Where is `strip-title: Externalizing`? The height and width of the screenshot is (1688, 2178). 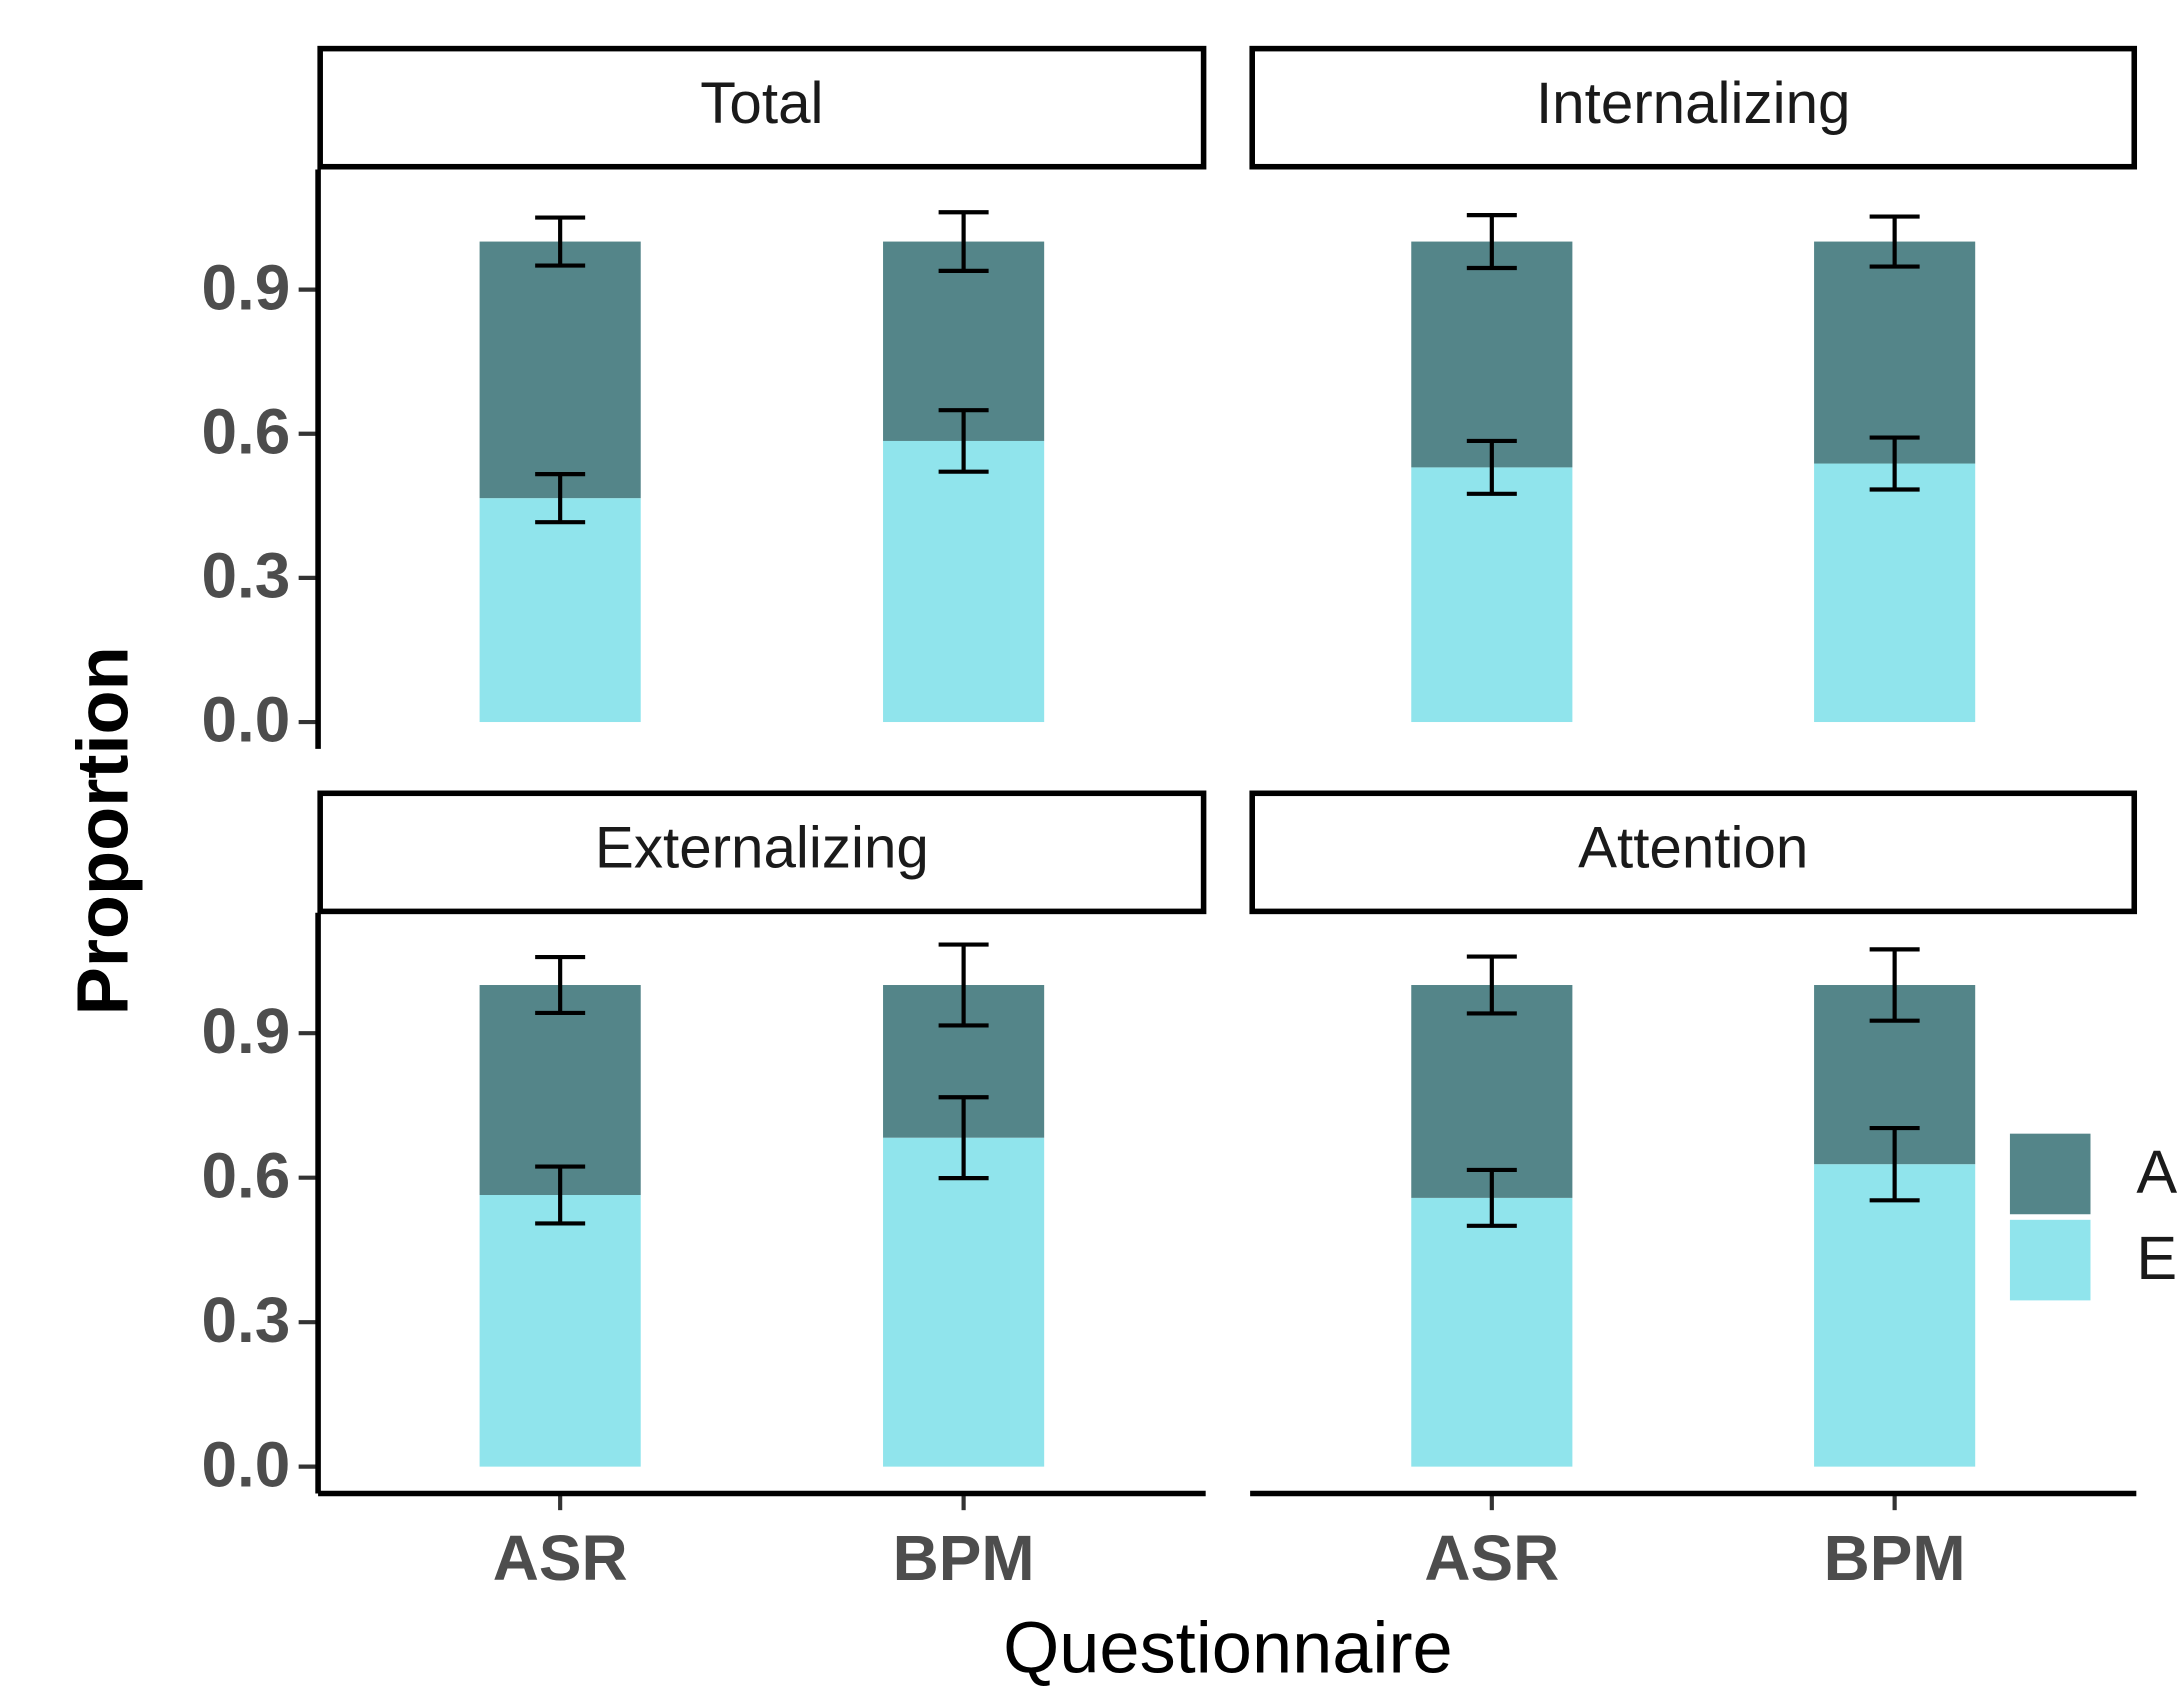 strip-title: Externalizing is located at coordinates (762, 848).